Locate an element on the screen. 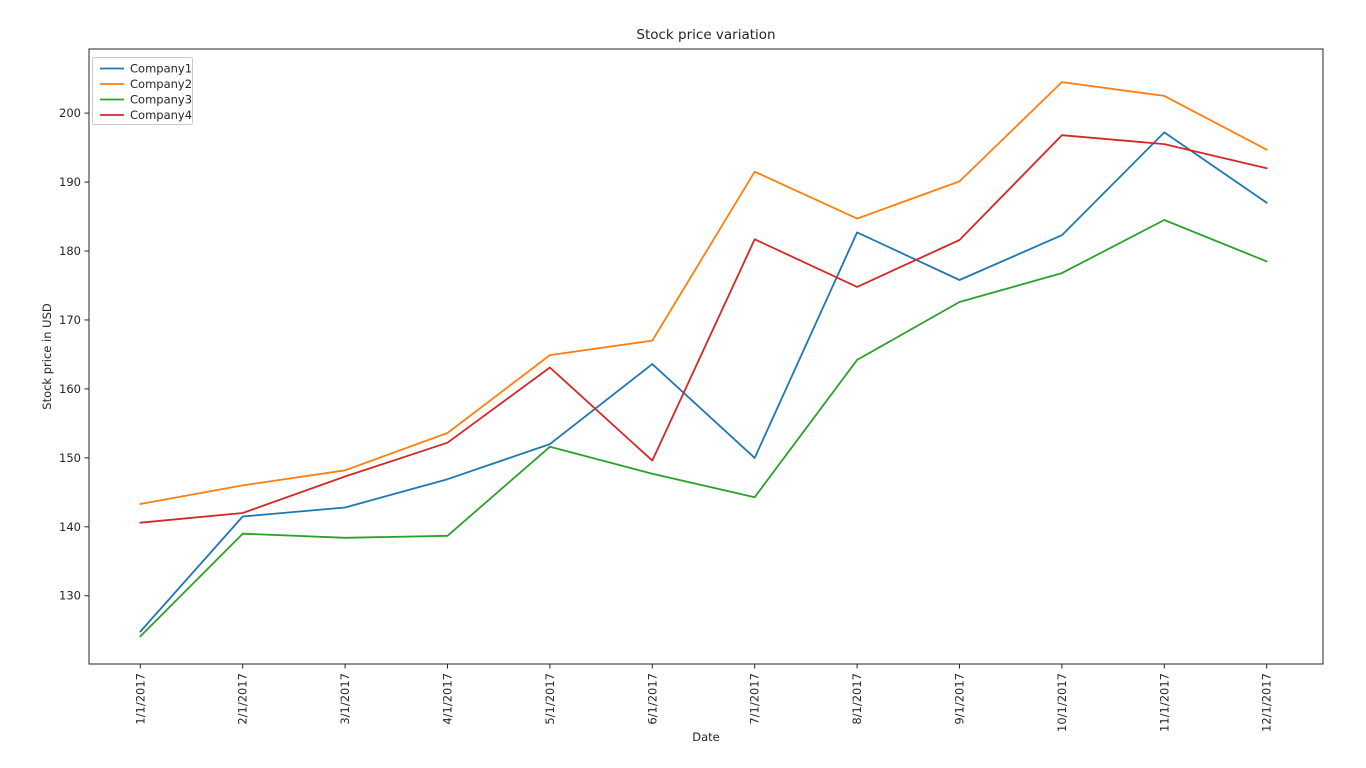 The width and height of the screenshot is (1366, 768). y-tick-label: 150 is located at coordinates (70, 458).